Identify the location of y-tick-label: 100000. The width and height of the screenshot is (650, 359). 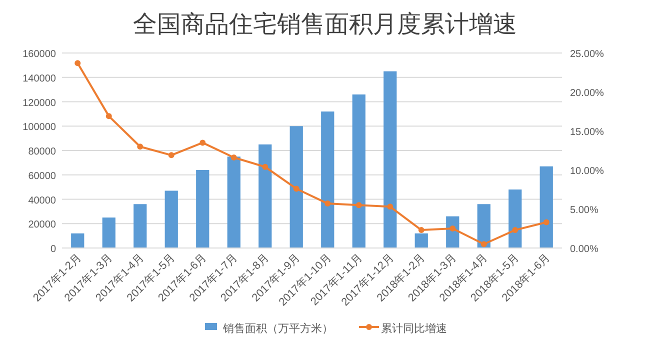
(39, 128).